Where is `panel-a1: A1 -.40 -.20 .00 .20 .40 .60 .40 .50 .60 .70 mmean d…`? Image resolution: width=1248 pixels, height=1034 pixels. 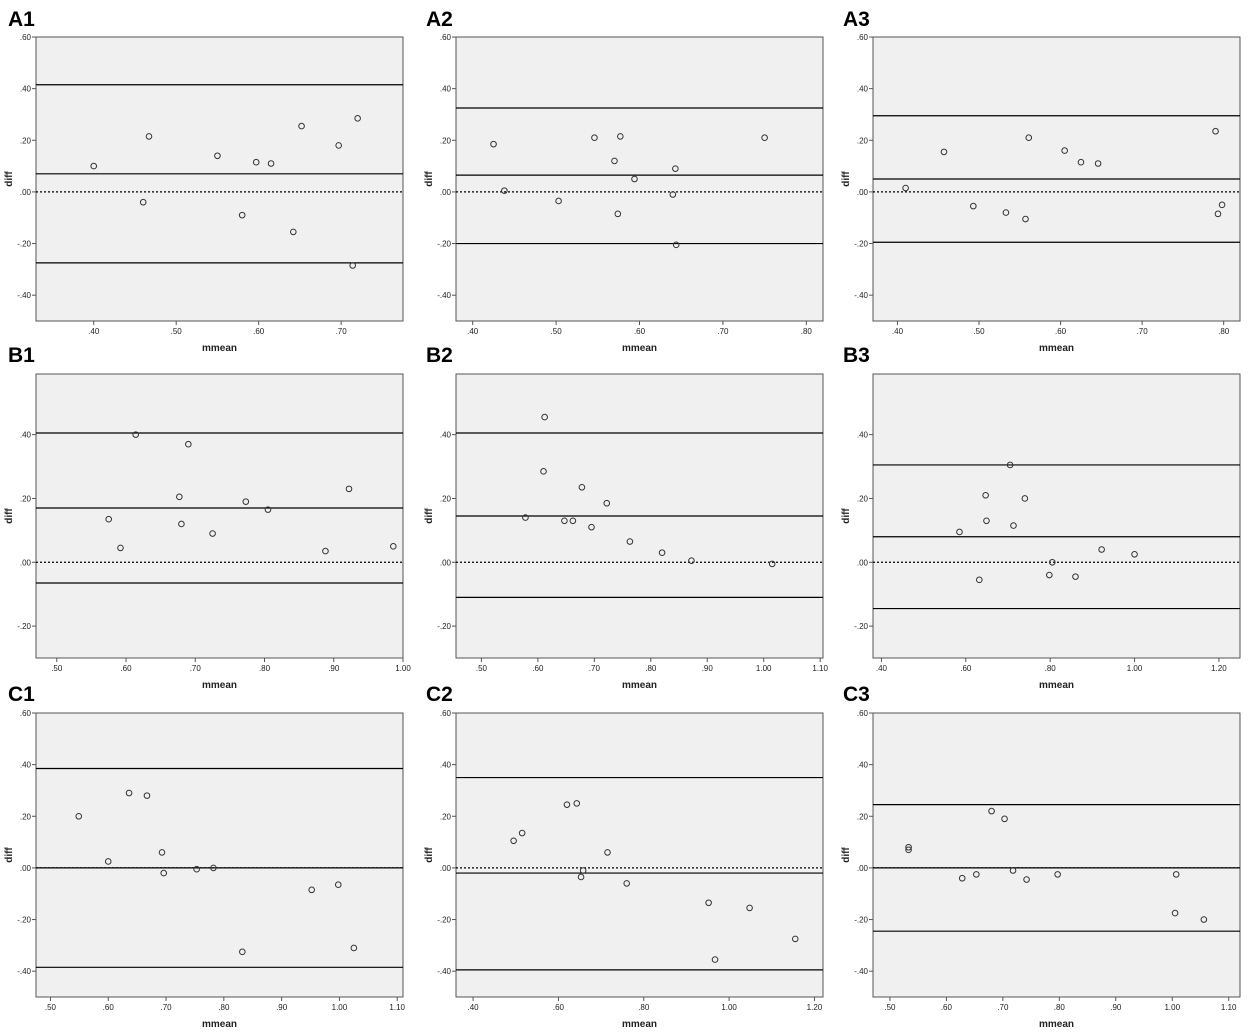
panel-a1: A1 -.40 -.20 .00 .20 .40 .60 .40 .50 .60 .70 mmean d… is located at coordinates (204, 181).